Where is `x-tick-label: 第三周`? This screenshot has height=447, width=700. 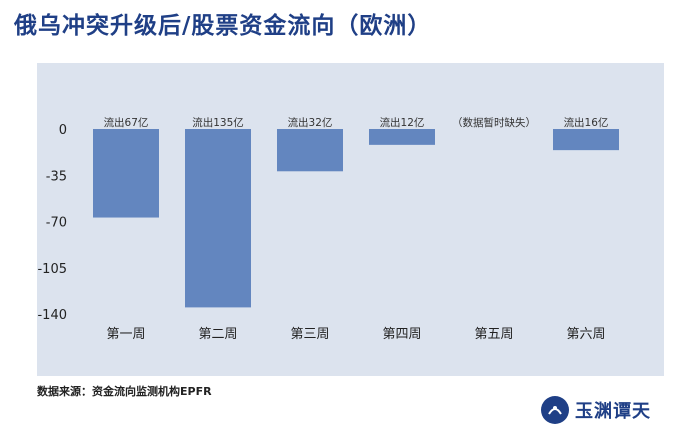
x-tick-label: 第三周 is located at coordinates (309, 334).